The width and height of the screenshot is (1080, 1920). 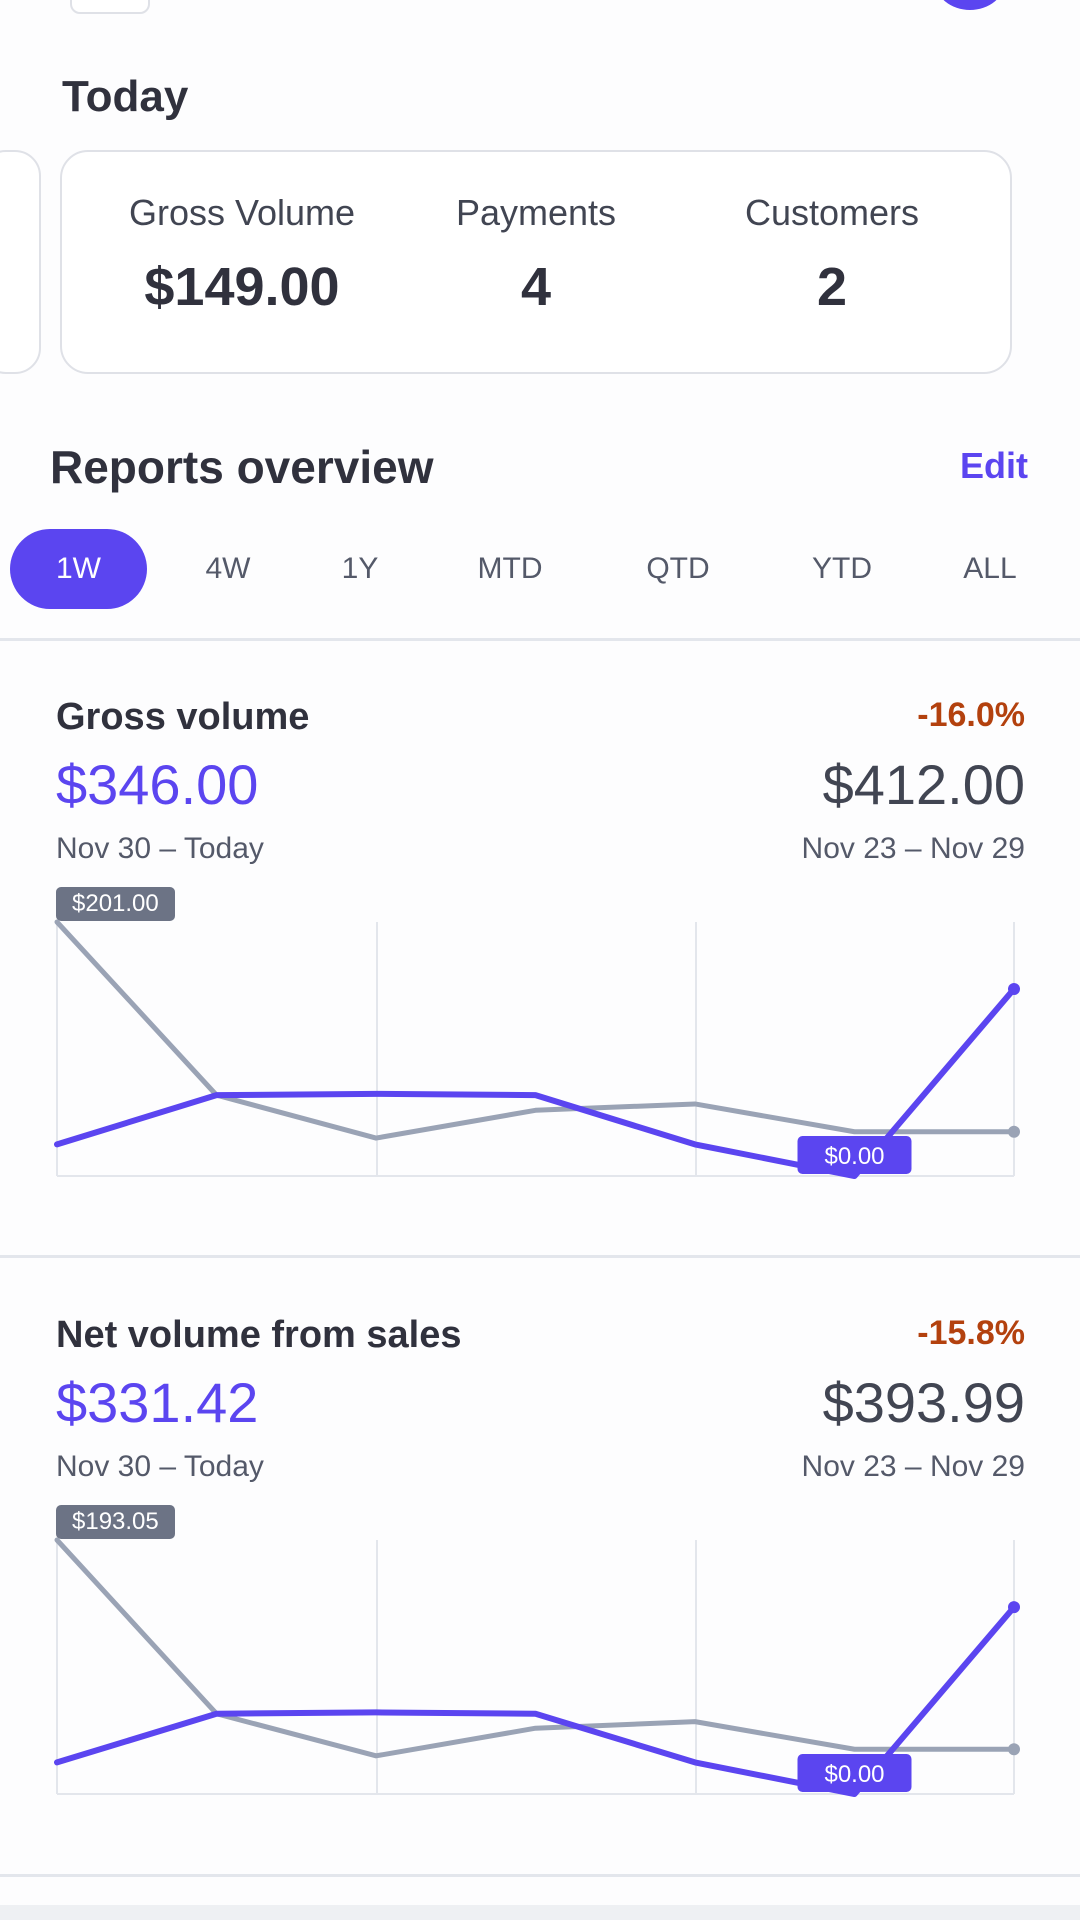 What do you see at coordinates (259, 1335) in the screenshot?
I see `metric-title: Net volume from sales` at bounding box center [259, 1335].